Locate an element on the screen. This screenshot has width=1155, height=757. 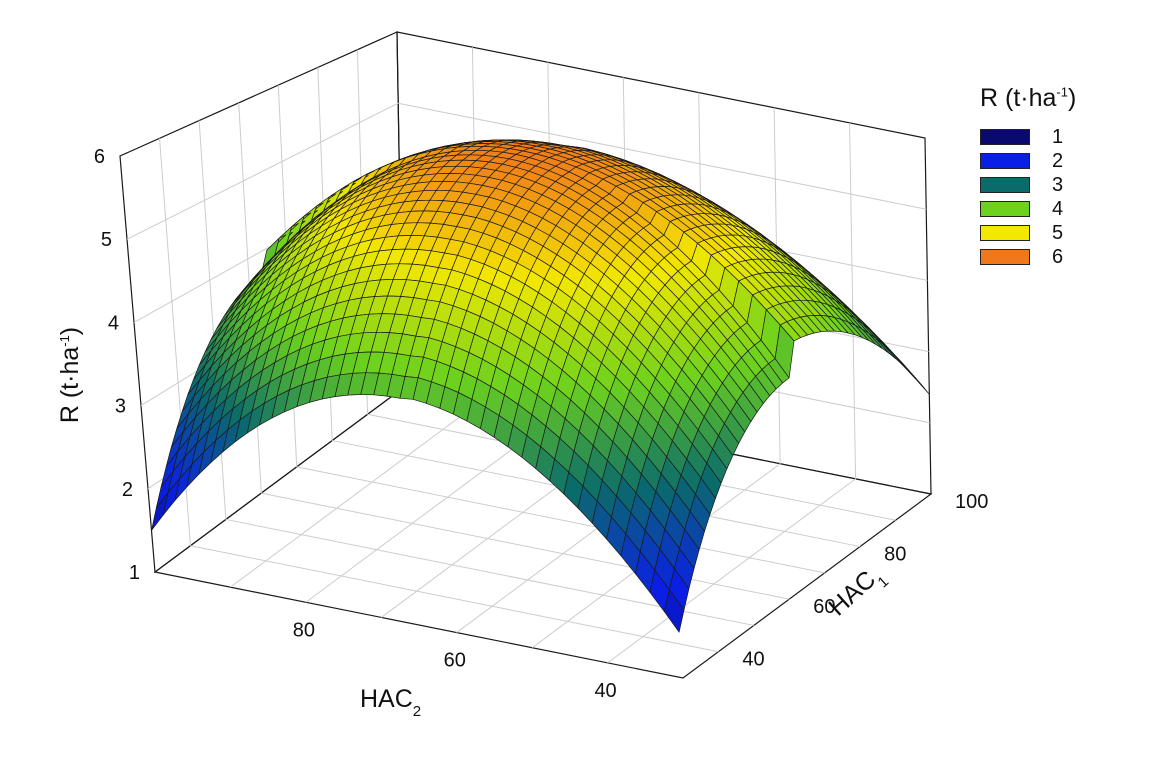
hac2-tick-label: 60 is located at coordinates (455, 661).